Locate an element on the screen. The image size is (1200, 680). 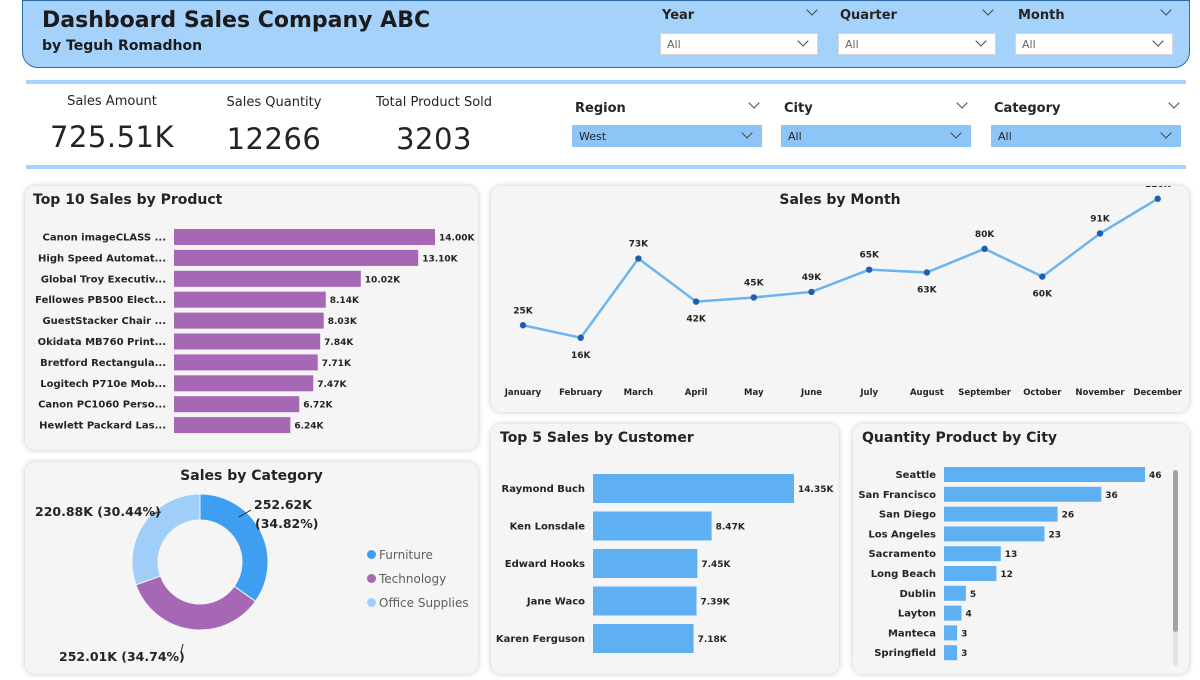
bar-value-label: 23 is located at coordinates (1055, 535).